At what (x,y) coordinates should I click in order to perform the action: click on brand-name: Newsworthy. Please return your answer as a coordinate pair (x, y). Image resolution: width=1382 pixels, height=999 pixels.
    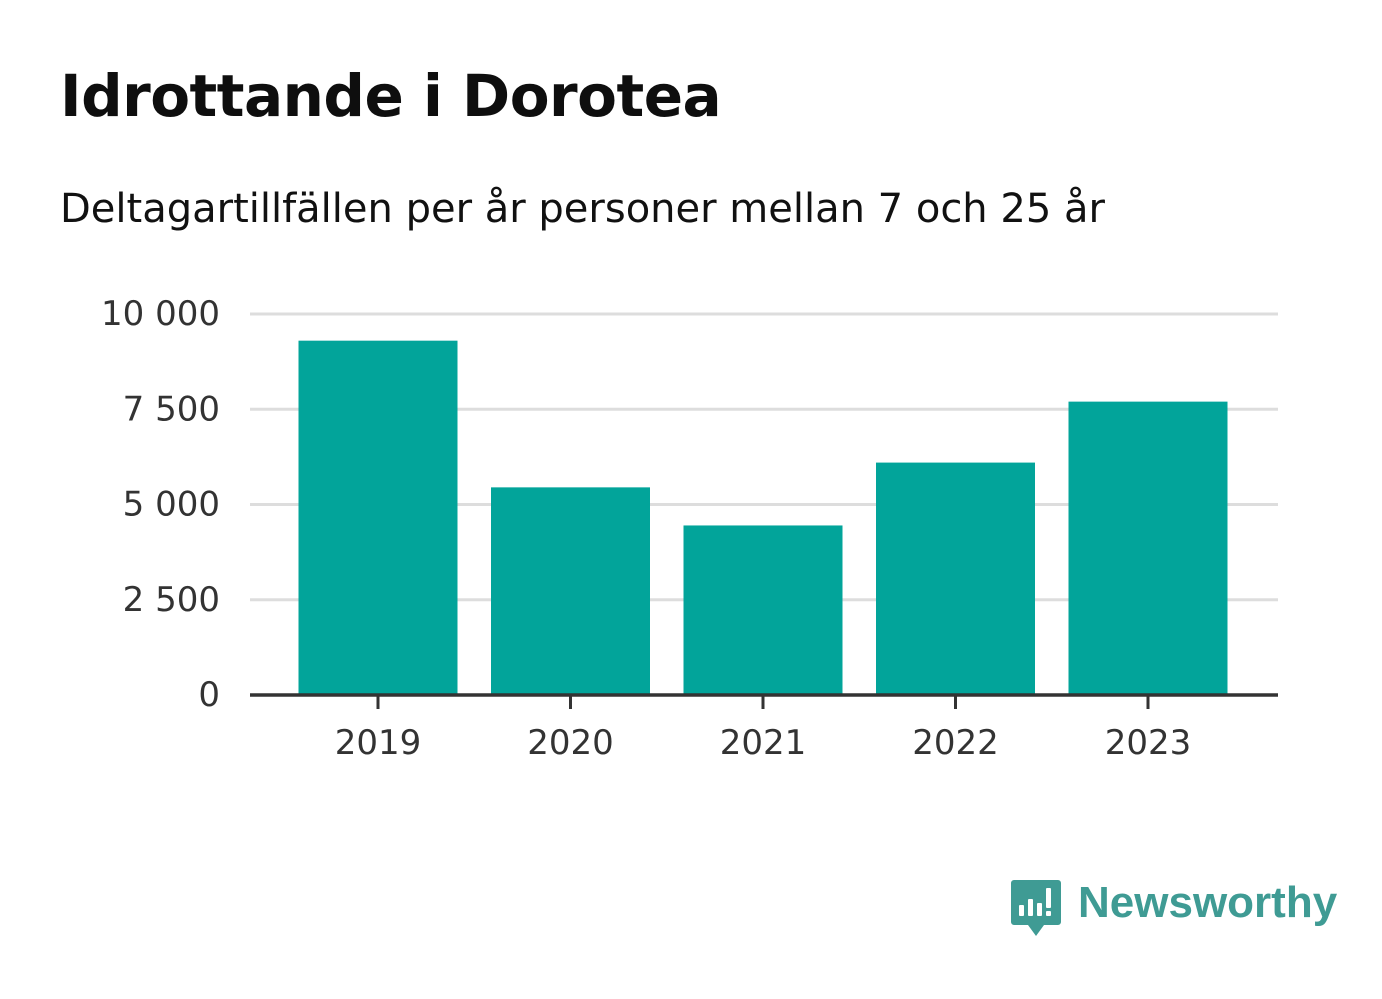
    Looking at the image, I should click on (1208, 902).